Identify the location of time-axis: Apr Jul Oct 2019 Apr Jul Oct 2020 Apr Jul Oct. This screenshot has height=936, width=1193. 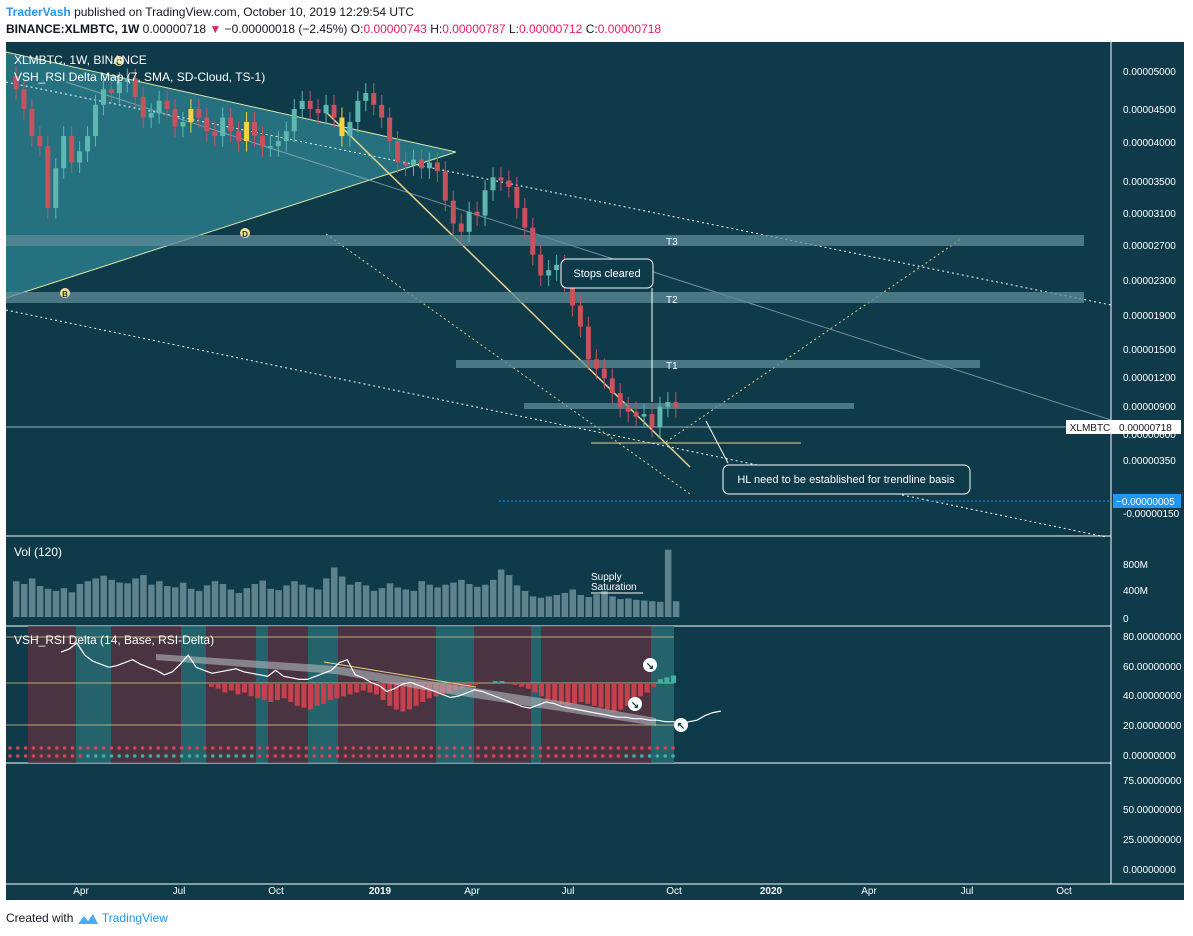
(572, 891).